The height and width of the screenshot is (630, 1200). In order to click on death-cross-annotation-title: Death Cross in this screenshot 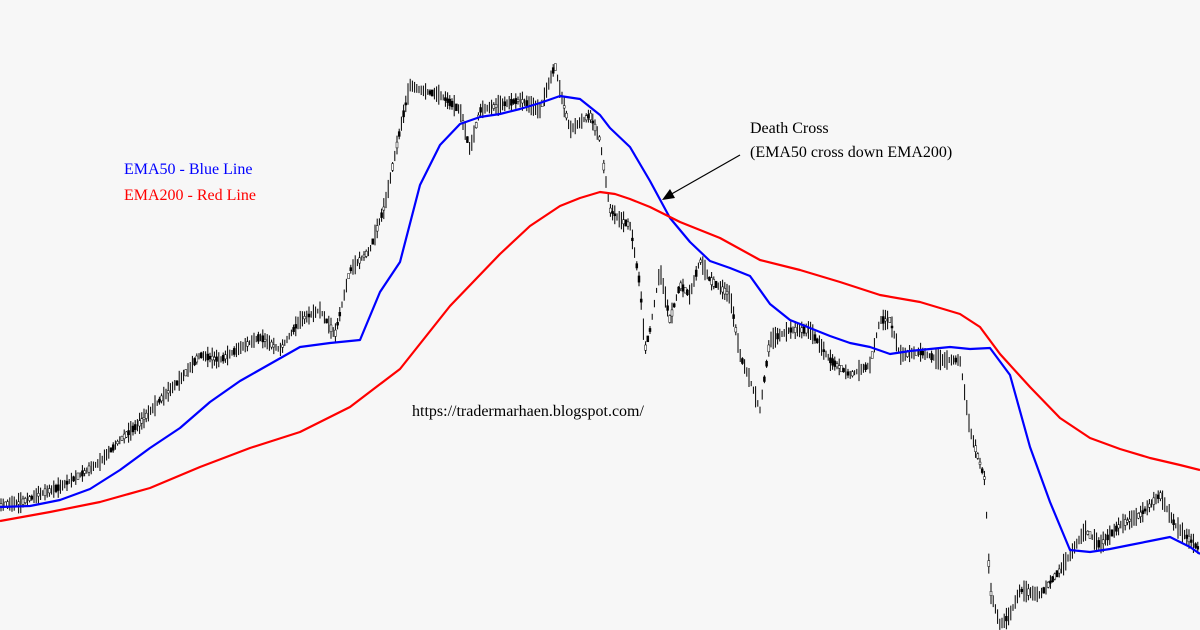, I will do `click(789, 128)`.